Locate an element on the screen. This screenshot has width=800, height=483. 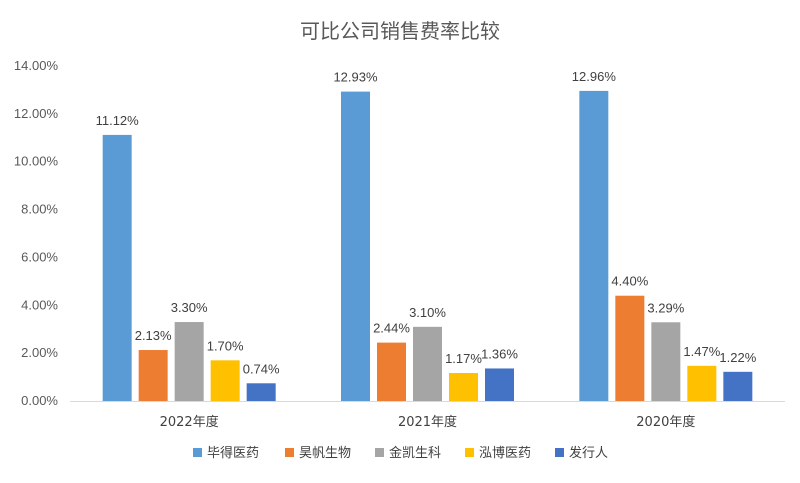
data-label: 4.40% is located at coordinates (629, 281).